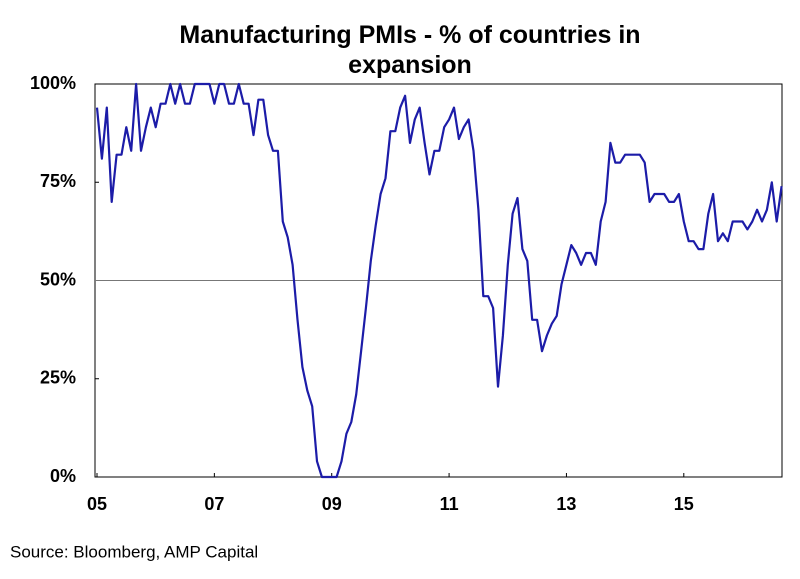 Image resolution: width=800 pixels, height=579 pixels. I want to click on y-tick-label: 100%, so click(53, 83).